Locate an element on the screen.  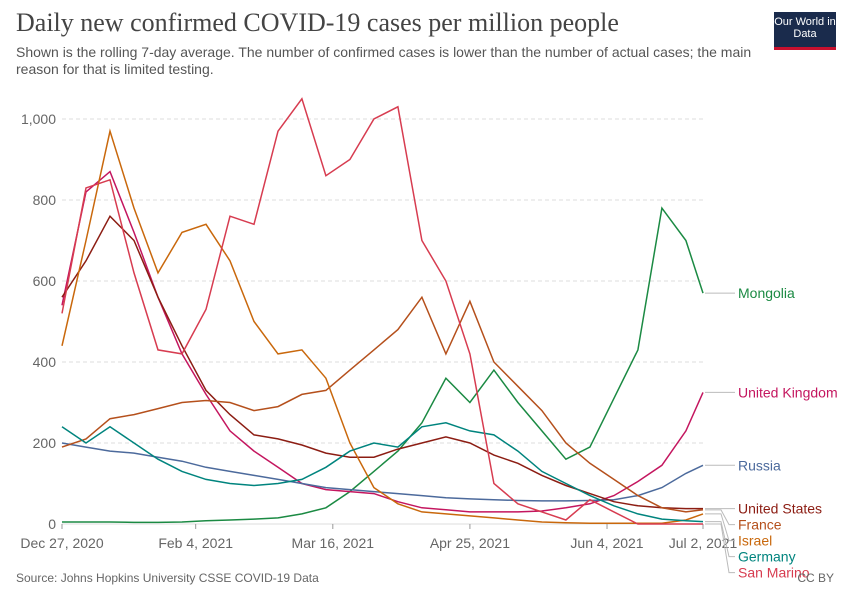
legend-label: Russia is located at coordinates (759, 465).